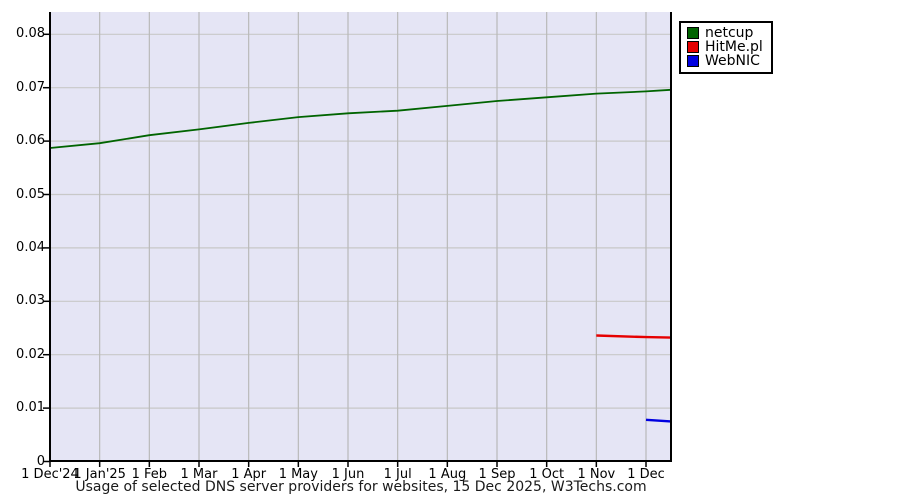 The height and width of the screenshot is (500, 900). I want to click on x-tick-label: 1 Oct, so click(547, 474).